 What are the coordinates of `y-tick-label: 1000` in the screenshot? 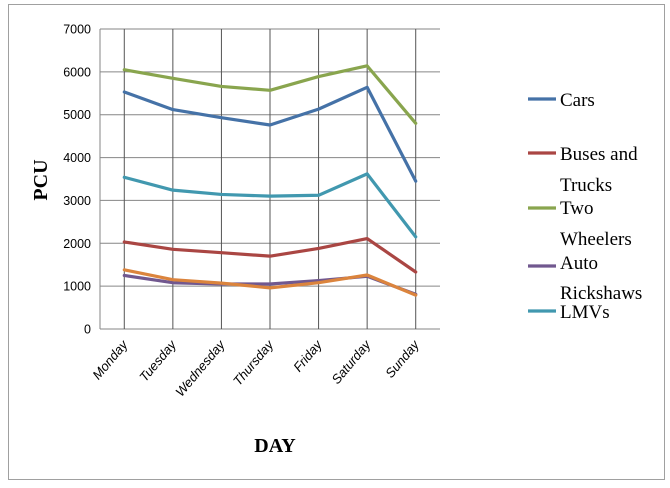 It's located at (77, 287).